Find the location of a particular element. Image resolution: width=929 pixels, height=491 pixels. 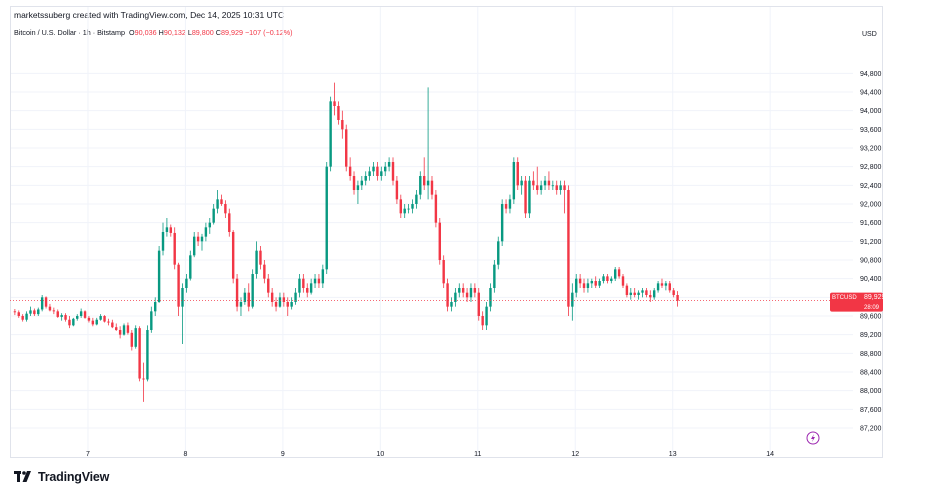

x-tick-label: 13 is located at coordinates (673, 454).